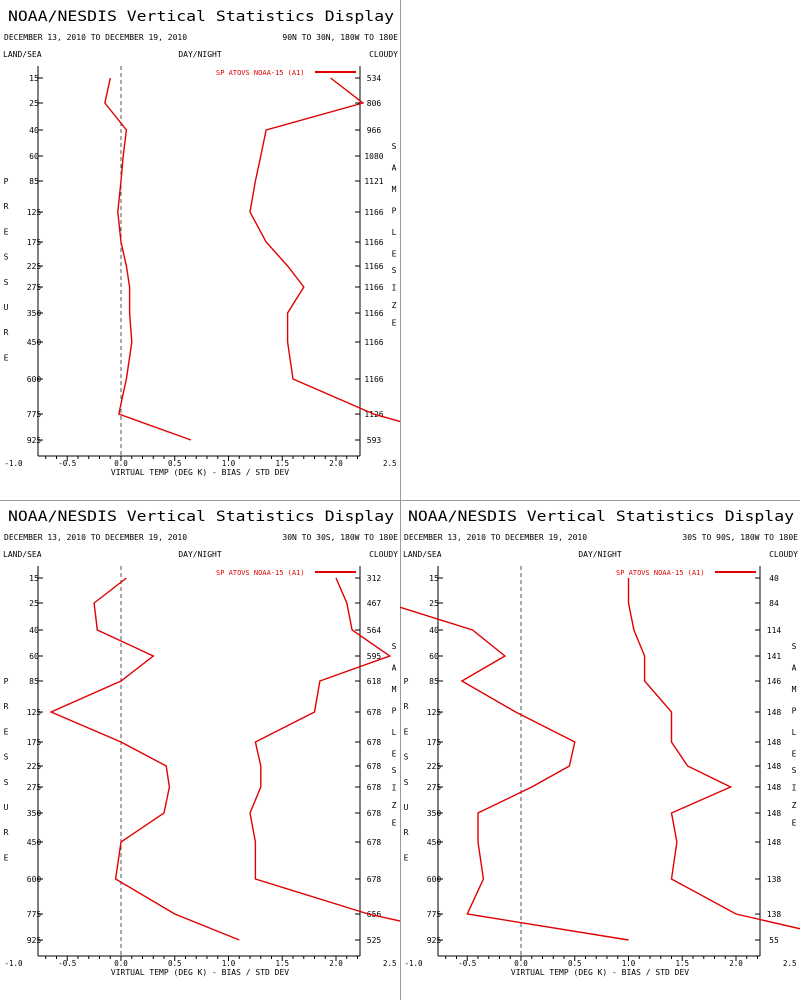  What do you see at coordinates (774, 603) in the screenshot?
I see `sample-size-label: 84` at bounding box center [774, 603].